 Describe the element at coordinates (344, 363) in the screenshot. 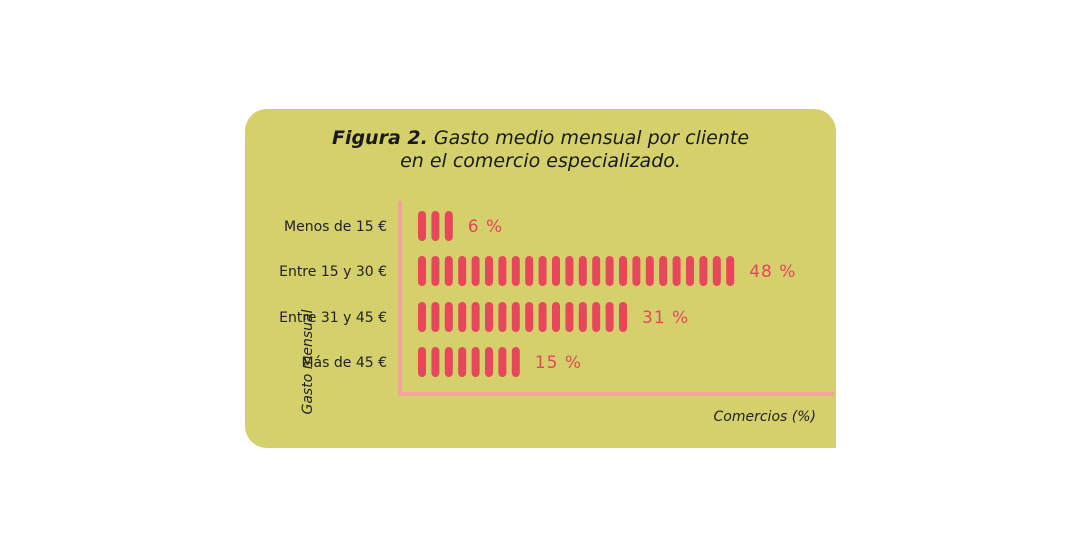

I see `category-label: Más de 45 €` at that location.